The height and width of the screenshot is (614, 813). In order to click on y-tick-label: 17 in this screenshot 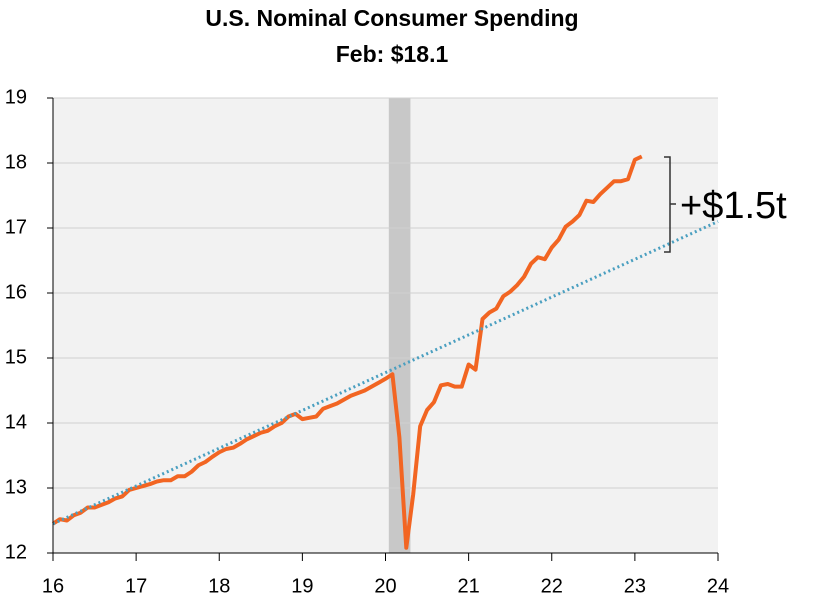, I will do `click(16, 227)`.